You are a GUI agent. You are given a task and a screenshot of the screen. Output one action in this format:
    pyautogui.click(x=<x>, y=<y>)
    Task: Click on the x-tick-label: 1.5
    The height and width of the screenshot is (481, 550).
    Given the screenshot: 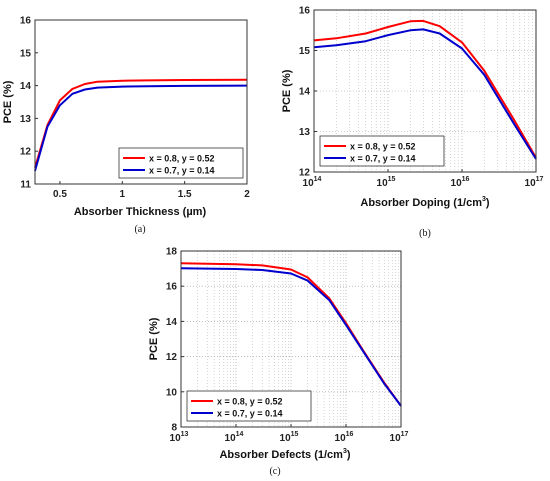 What is the action you would take?
    pyautogui.click(x=185, y=194)
    